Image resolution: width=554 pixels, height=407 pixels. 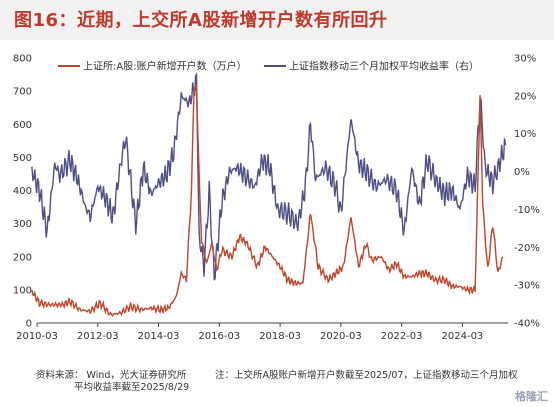 I want to click on legend-label-index: 上证指数移动三个月加权平均收益率（右）, so click(x=384, y=66).